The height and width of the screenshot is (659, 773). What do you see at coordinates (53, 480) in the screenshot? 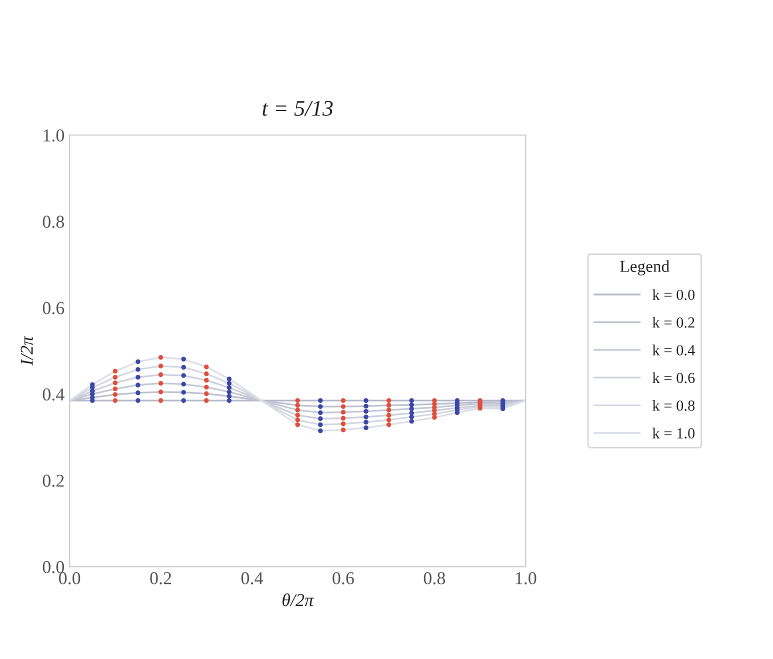
I see `y-tick-label: 0.2` at bounding box center [53, 480].